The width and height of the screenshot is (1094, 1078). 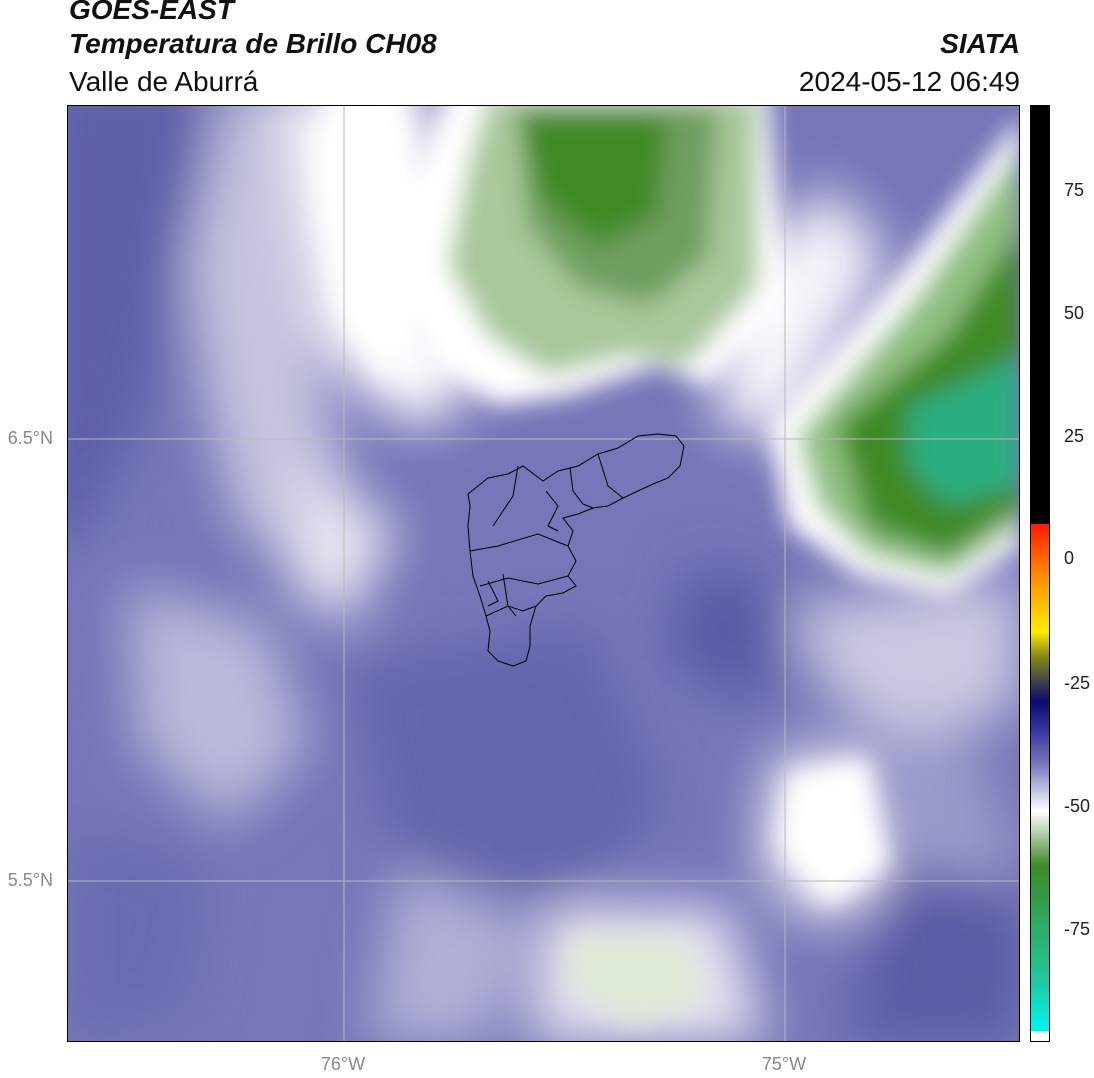 I want to click on temperature-colorbar, so click(x=1040, y=573).